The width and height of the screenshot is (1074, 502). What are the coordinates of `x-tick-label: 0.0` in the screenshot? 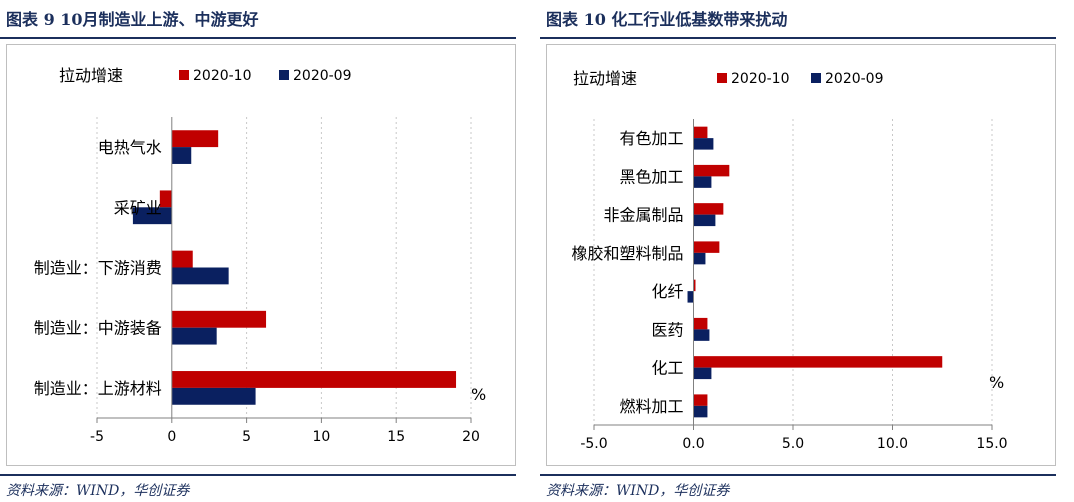 It's located at (693, 444).